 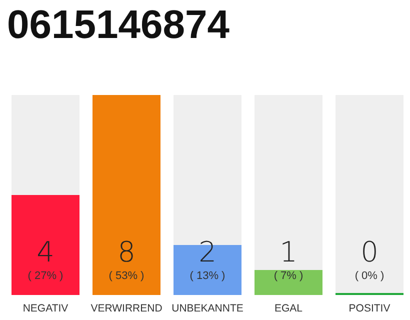 I want to click on x-tick-label: UNBEKANNTE, so click(x=208, y=308).